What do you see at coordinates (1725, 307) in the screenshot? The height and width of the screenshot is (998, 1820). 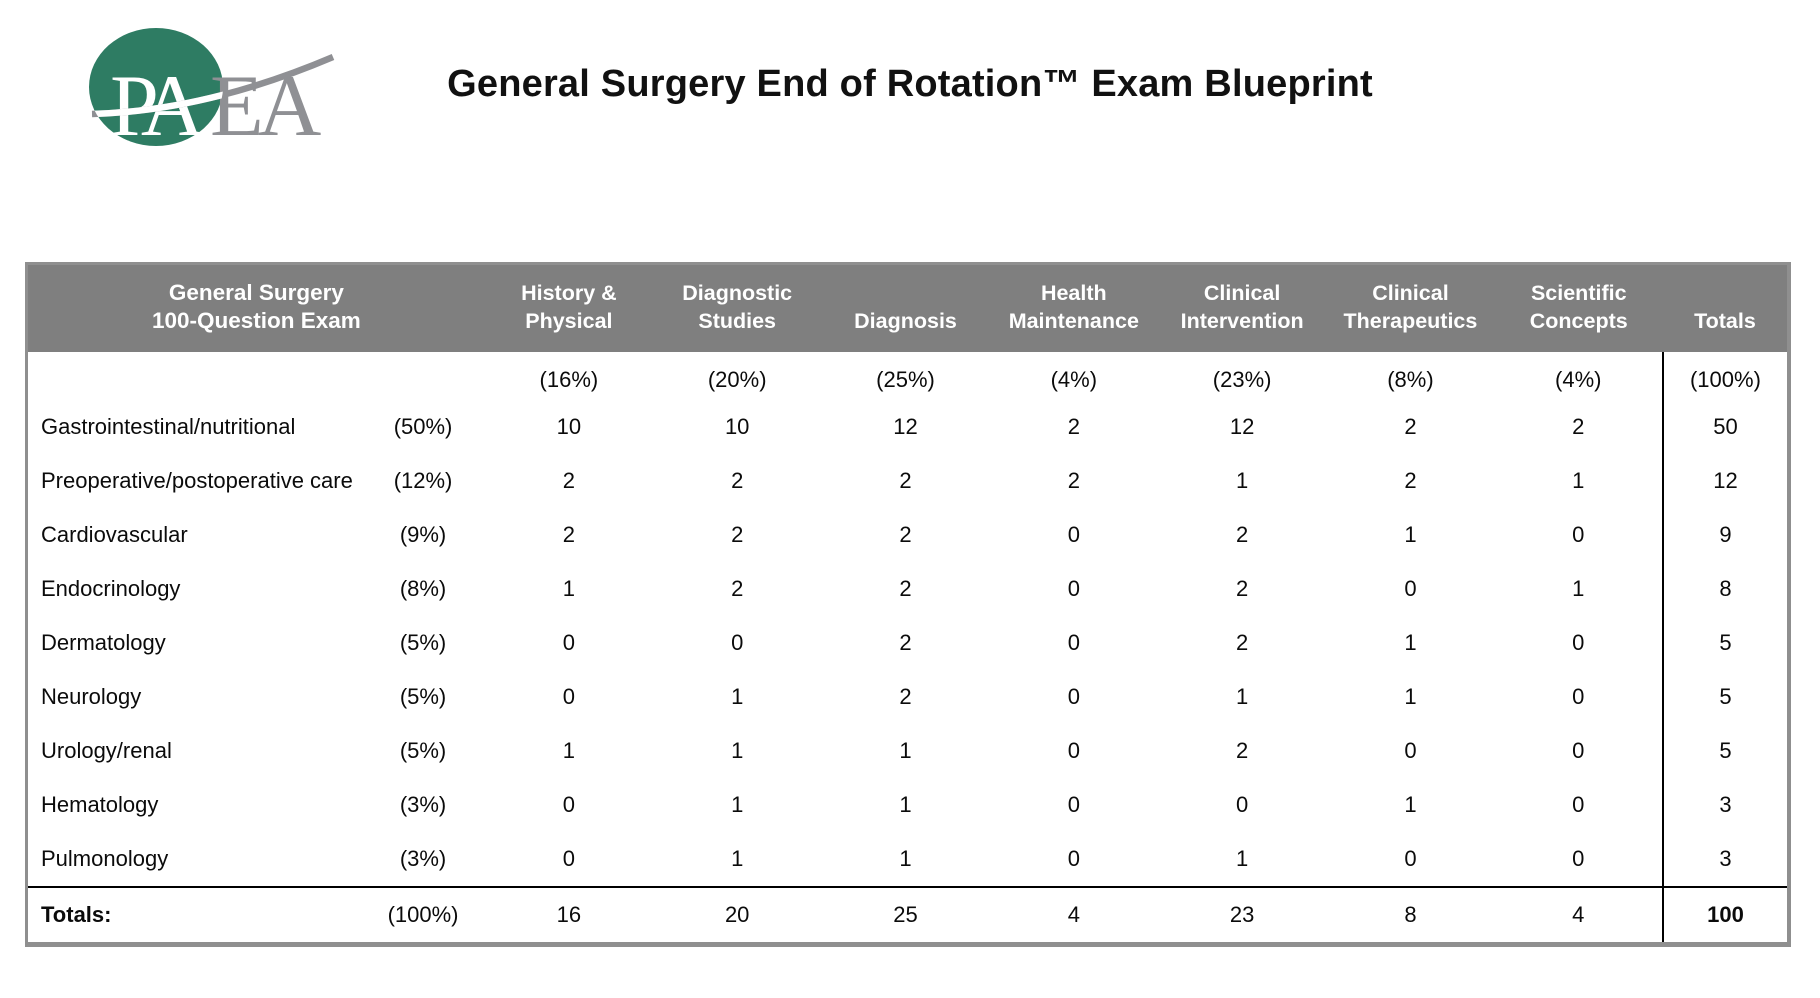 I see `column-header-totals: Totals` at bounding box center [1725, 307].